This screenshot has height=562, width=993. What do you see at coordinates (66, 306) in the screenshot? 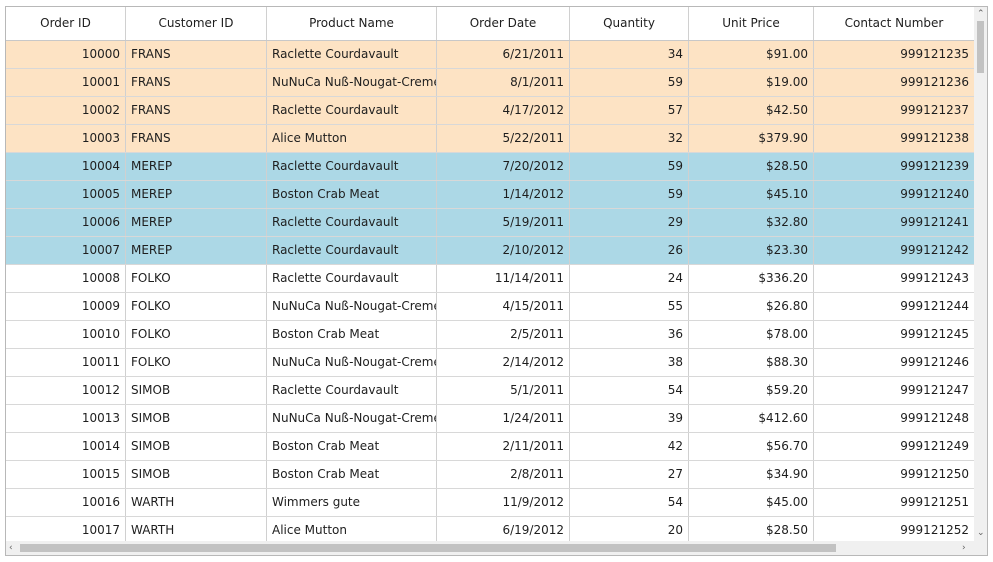
I see `order-id-cell: 10009` at bounding box center [66, 306].